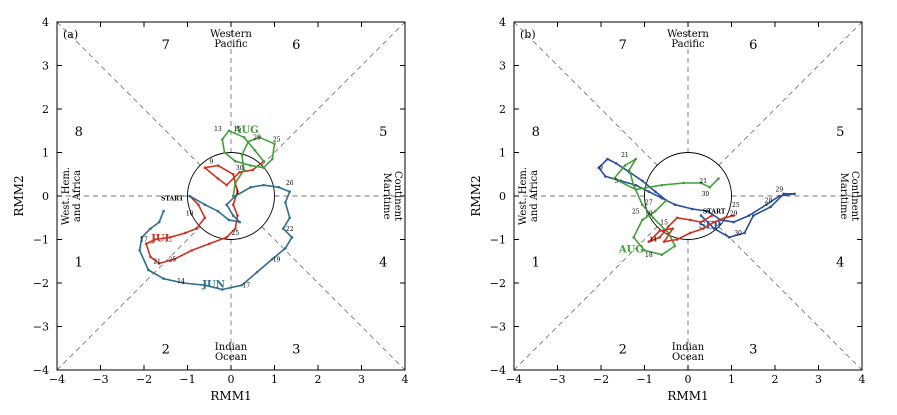 This screenshot has height=415, width=897. What do you see at coordinates (623, 45) in the screenshot?
I see `phase-number-7: 7` at bounding box center [623, 45].